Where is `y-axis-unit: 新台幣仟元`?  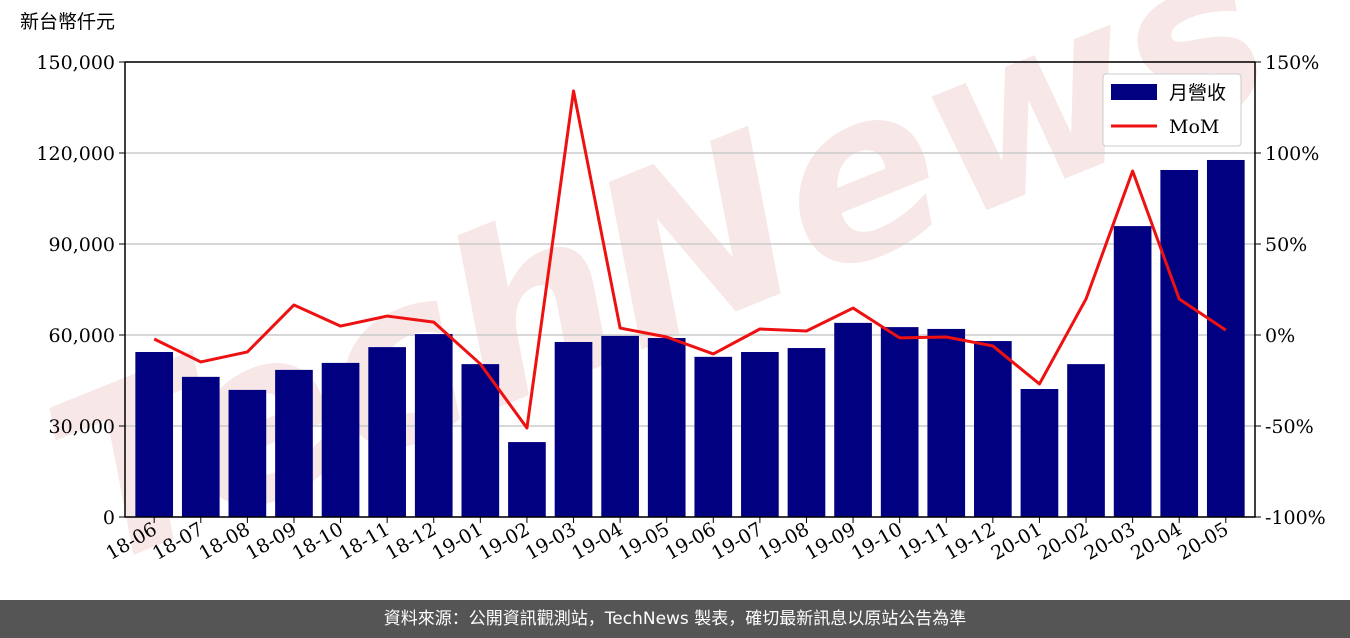
y-axis-unit: 新台幣仟元 is located at coordinates (67, 22).